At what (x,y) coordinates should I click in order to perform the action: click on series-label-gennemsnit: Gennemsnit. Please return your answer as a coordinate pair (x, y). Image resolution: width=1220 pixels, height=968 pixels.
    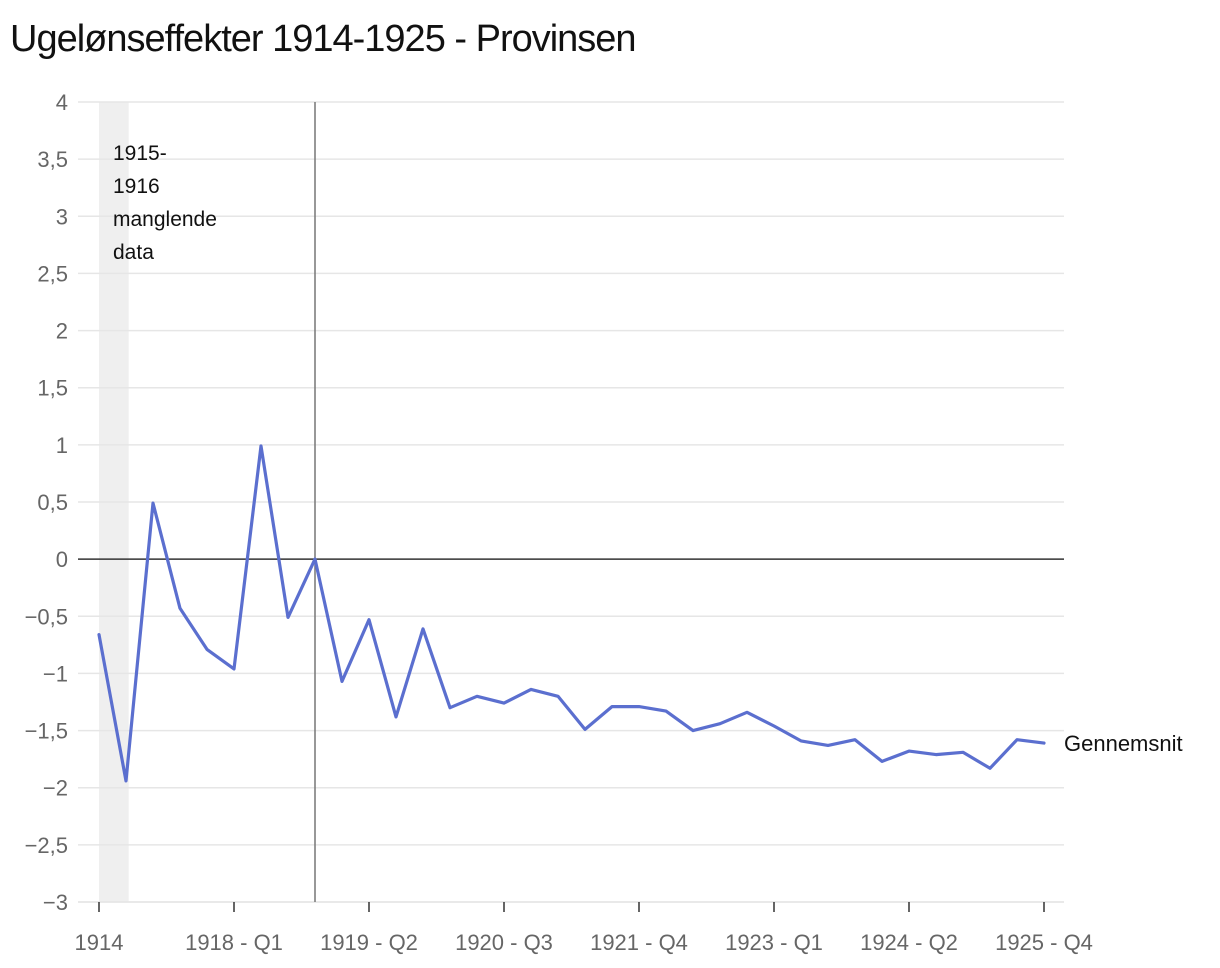
    Looking at the image, I should click on (1123, 743).